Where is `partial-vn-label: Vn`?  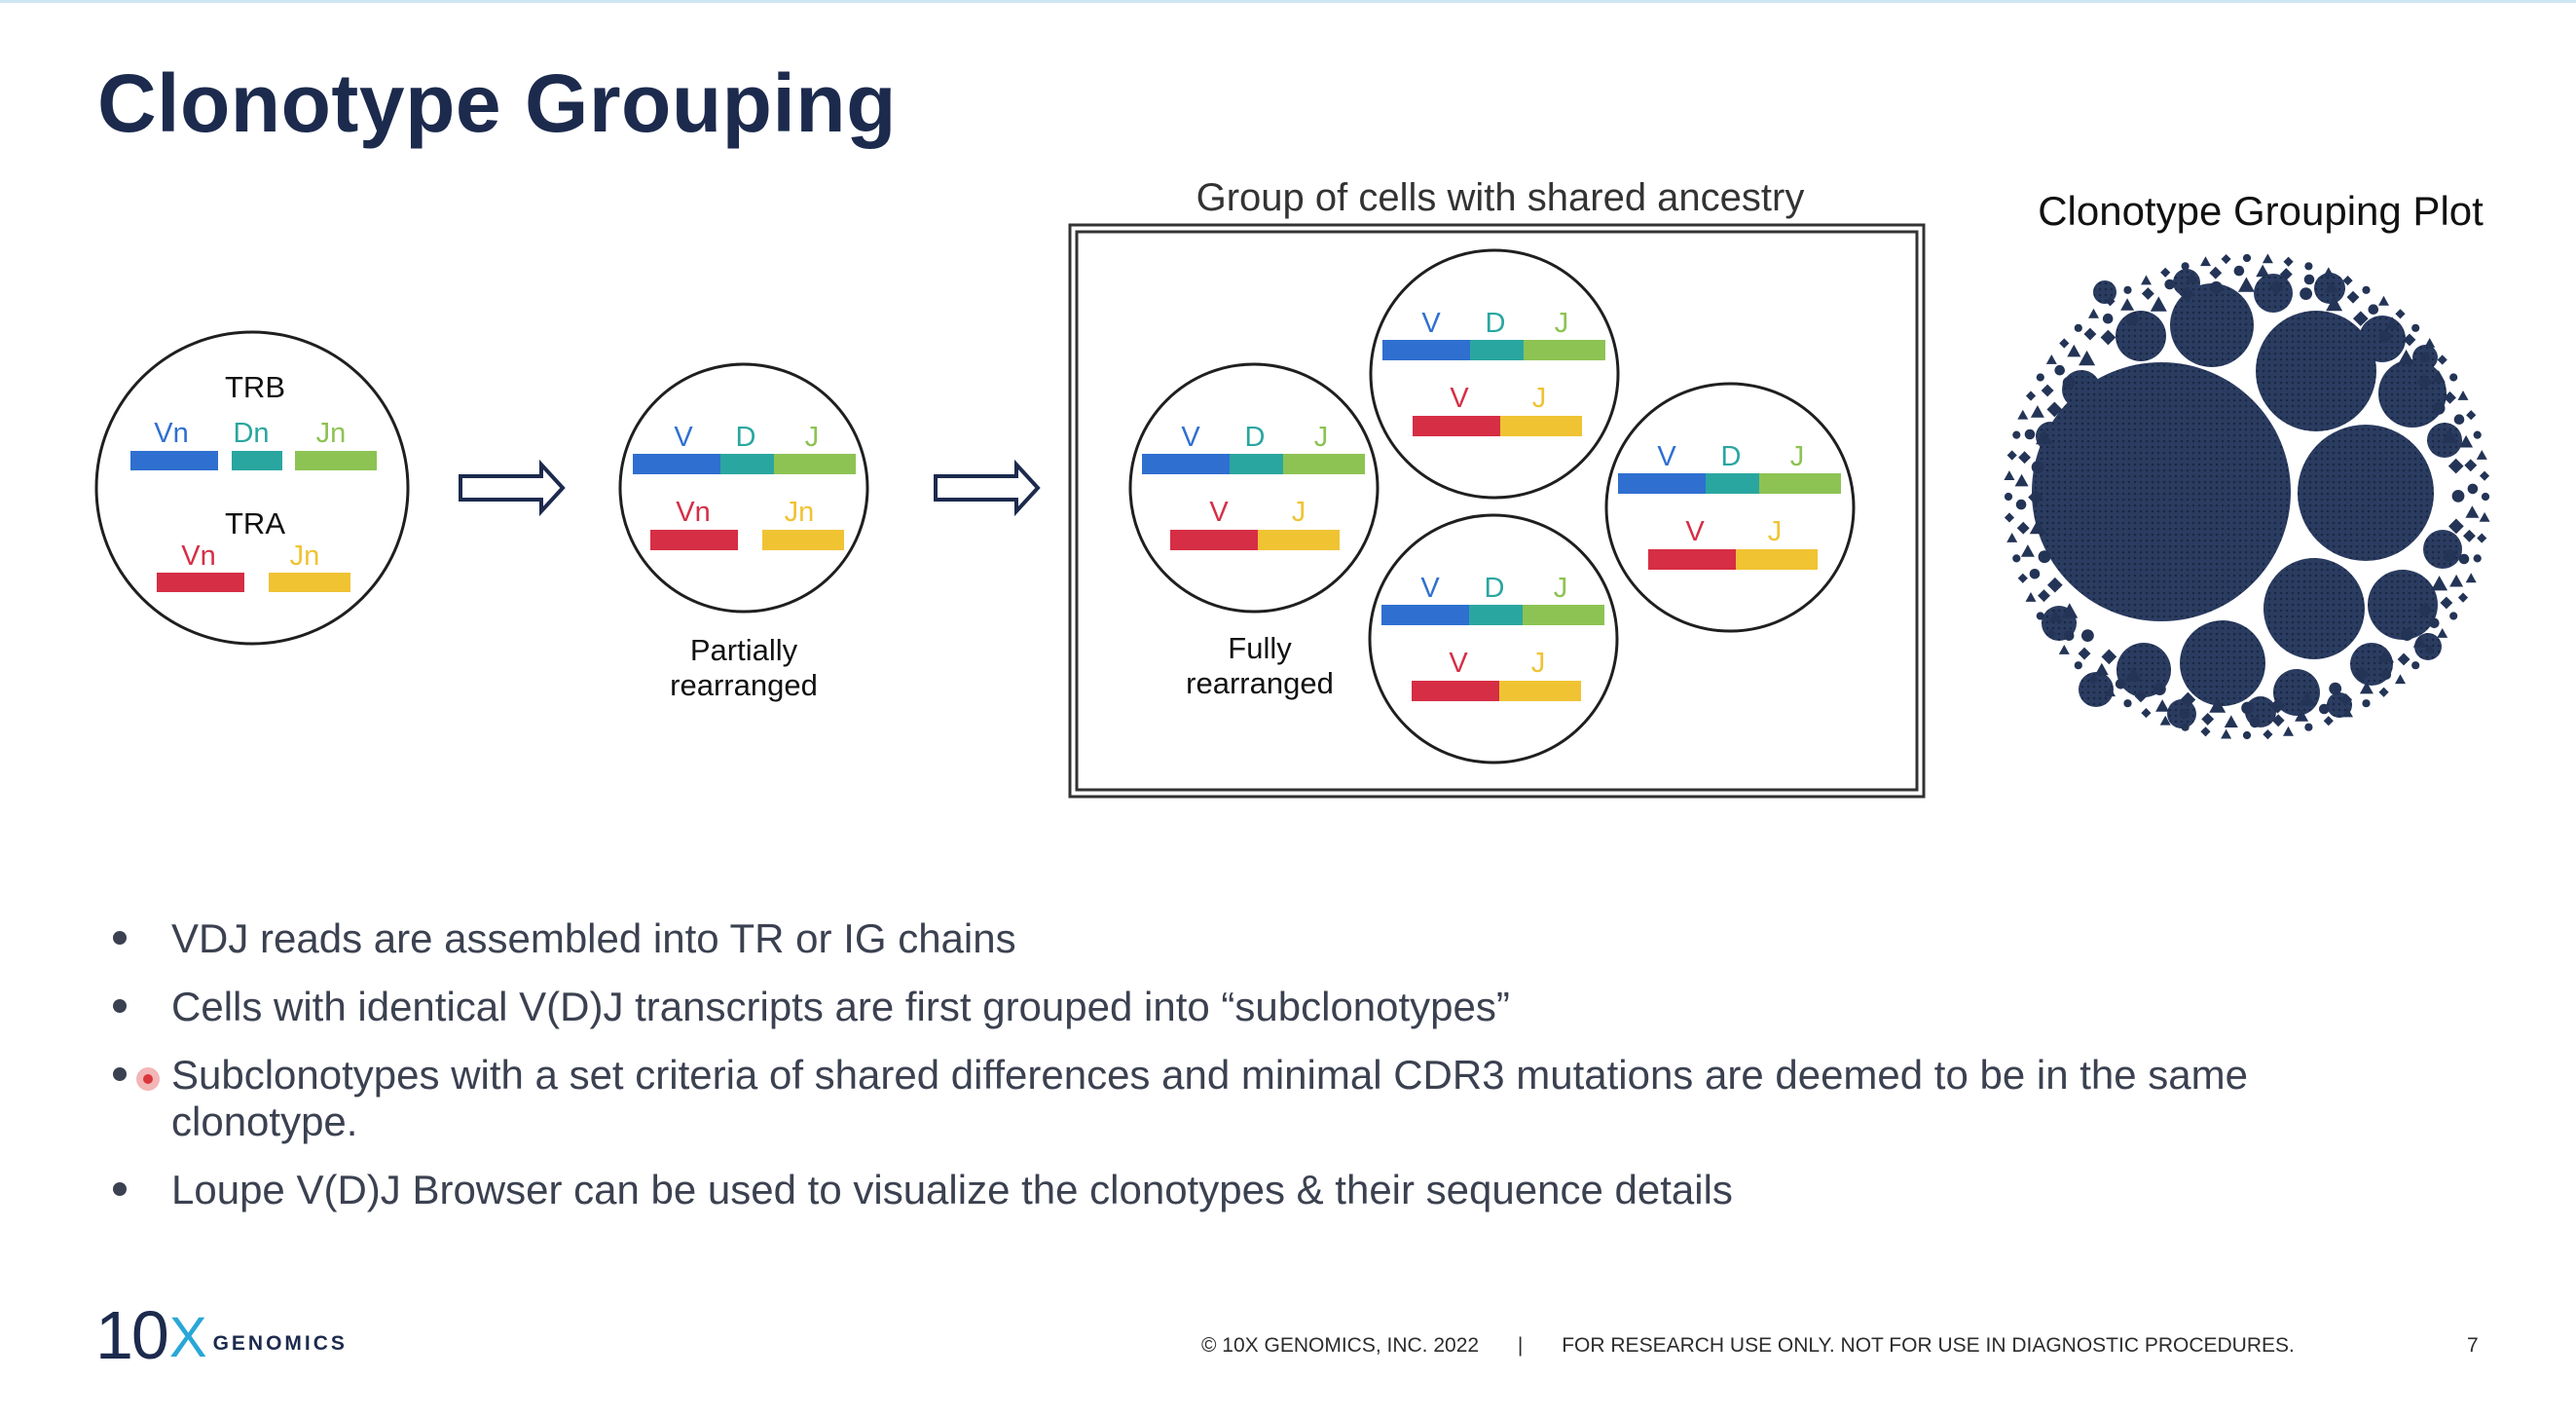
partial-vn-label: Vn is located at coordinates (693, 512).